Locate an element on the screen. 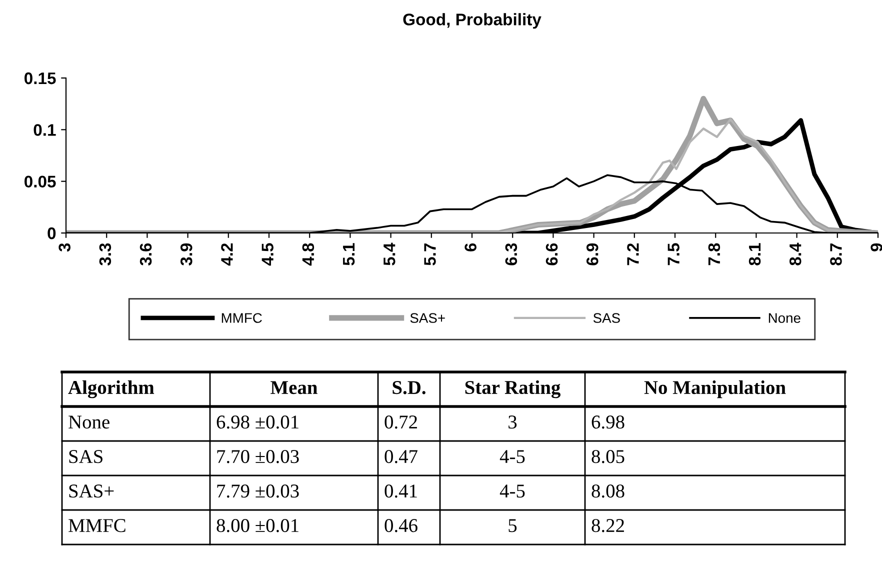 The width and height of the screenshot is (882, 568). x-tick-label: 3 is located at coordinates (64, 247).